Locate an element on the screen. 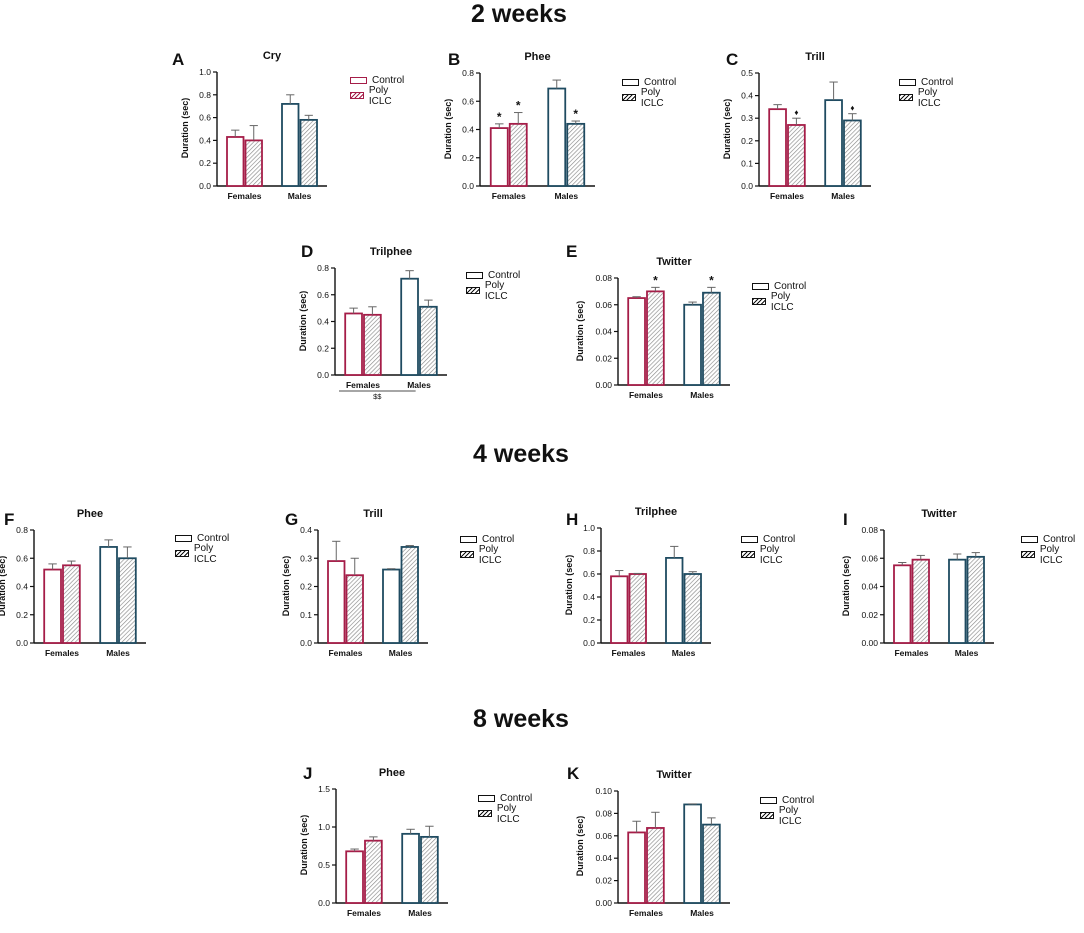 The image size is (1084, 933). y-tick-label: 0.5 is located at coordinates (324, 865).